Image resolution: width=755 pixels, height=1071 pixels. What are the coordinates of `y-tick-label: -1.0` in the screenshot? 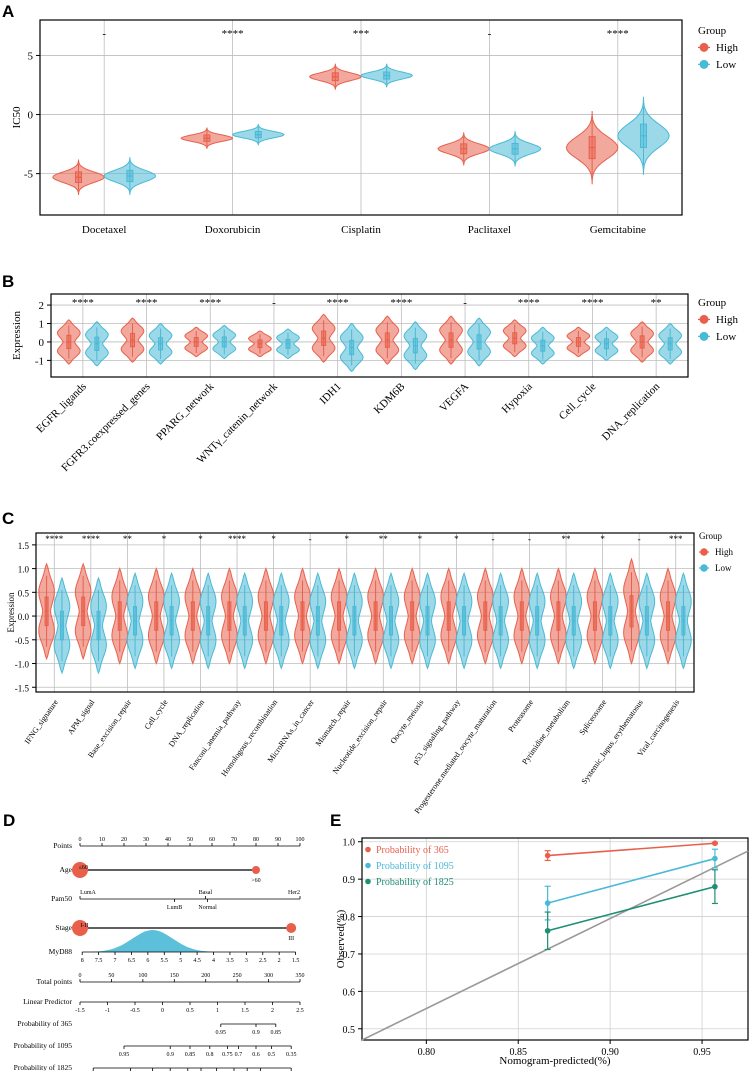 It's located at (22, 665).